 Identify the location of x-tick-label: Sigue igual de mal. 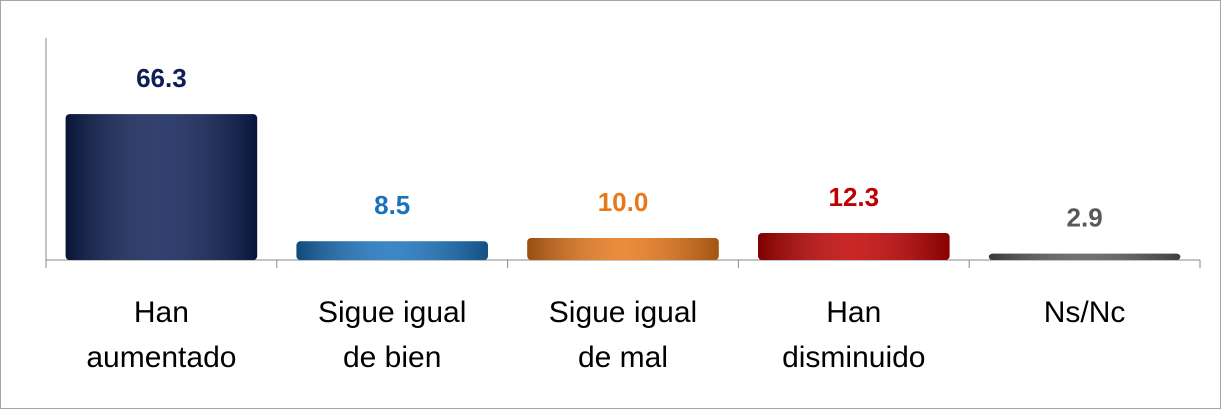
(623, 335).